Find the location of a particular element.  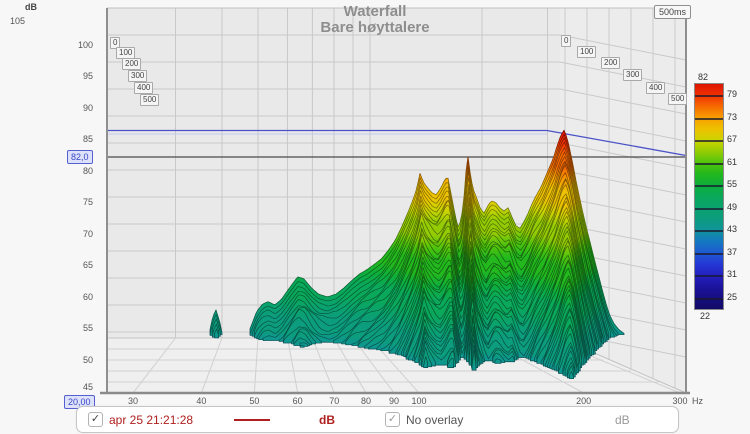

db-tick-label: 90 is located at coordinates (87, 107).